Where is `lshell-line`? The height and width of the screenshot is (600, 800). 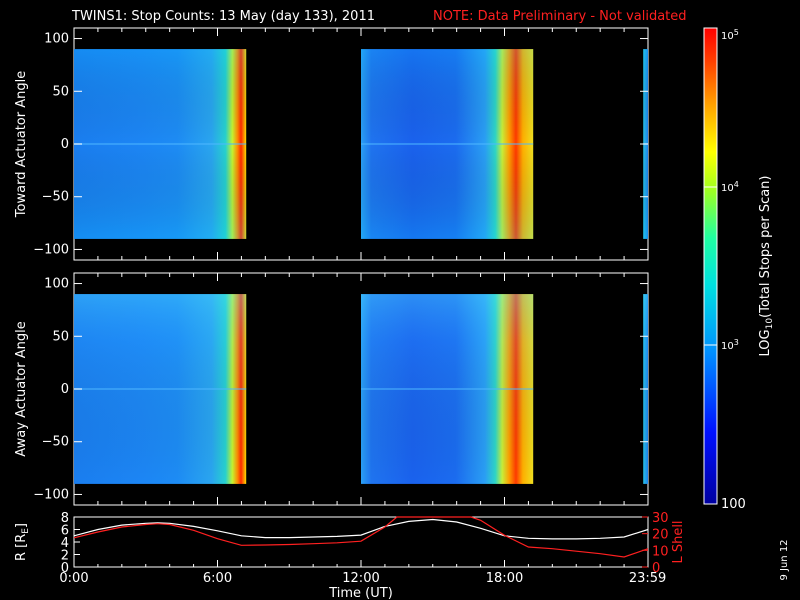
lshell-line is located at coordinates (361, 537).